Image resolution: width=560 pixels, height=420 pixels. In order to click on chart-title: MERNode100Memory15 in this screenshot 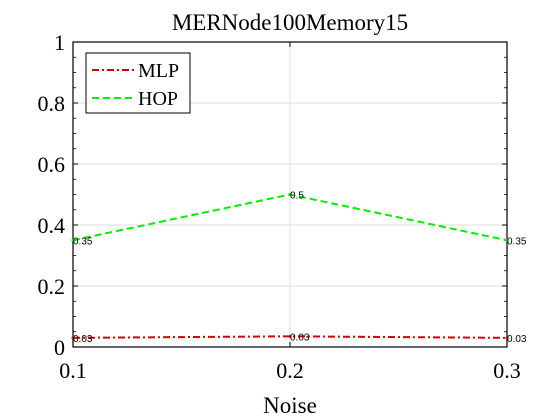, I will do `click(290, 22)`.